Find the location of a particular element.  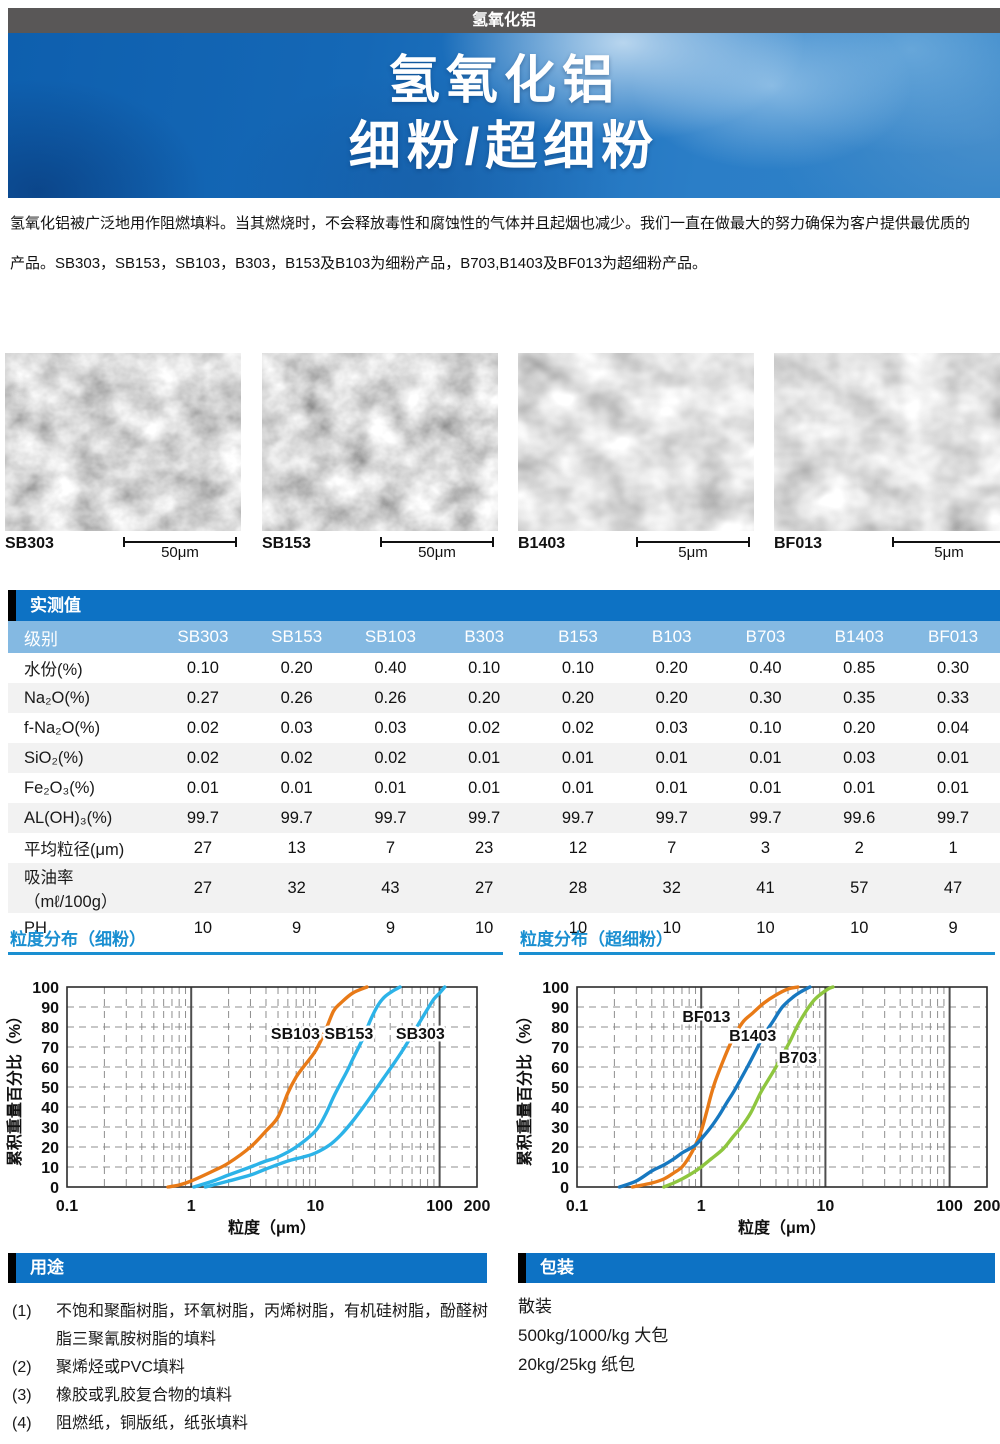

scale-bar: 5μm is located at coordinates (946, 549).